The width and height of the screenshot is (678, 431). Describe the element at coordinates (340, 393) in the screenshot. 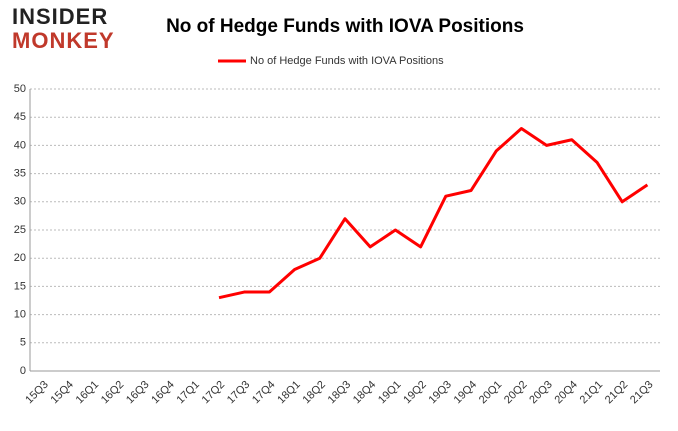

I see `x-tick-label: 18Q3` at that location.